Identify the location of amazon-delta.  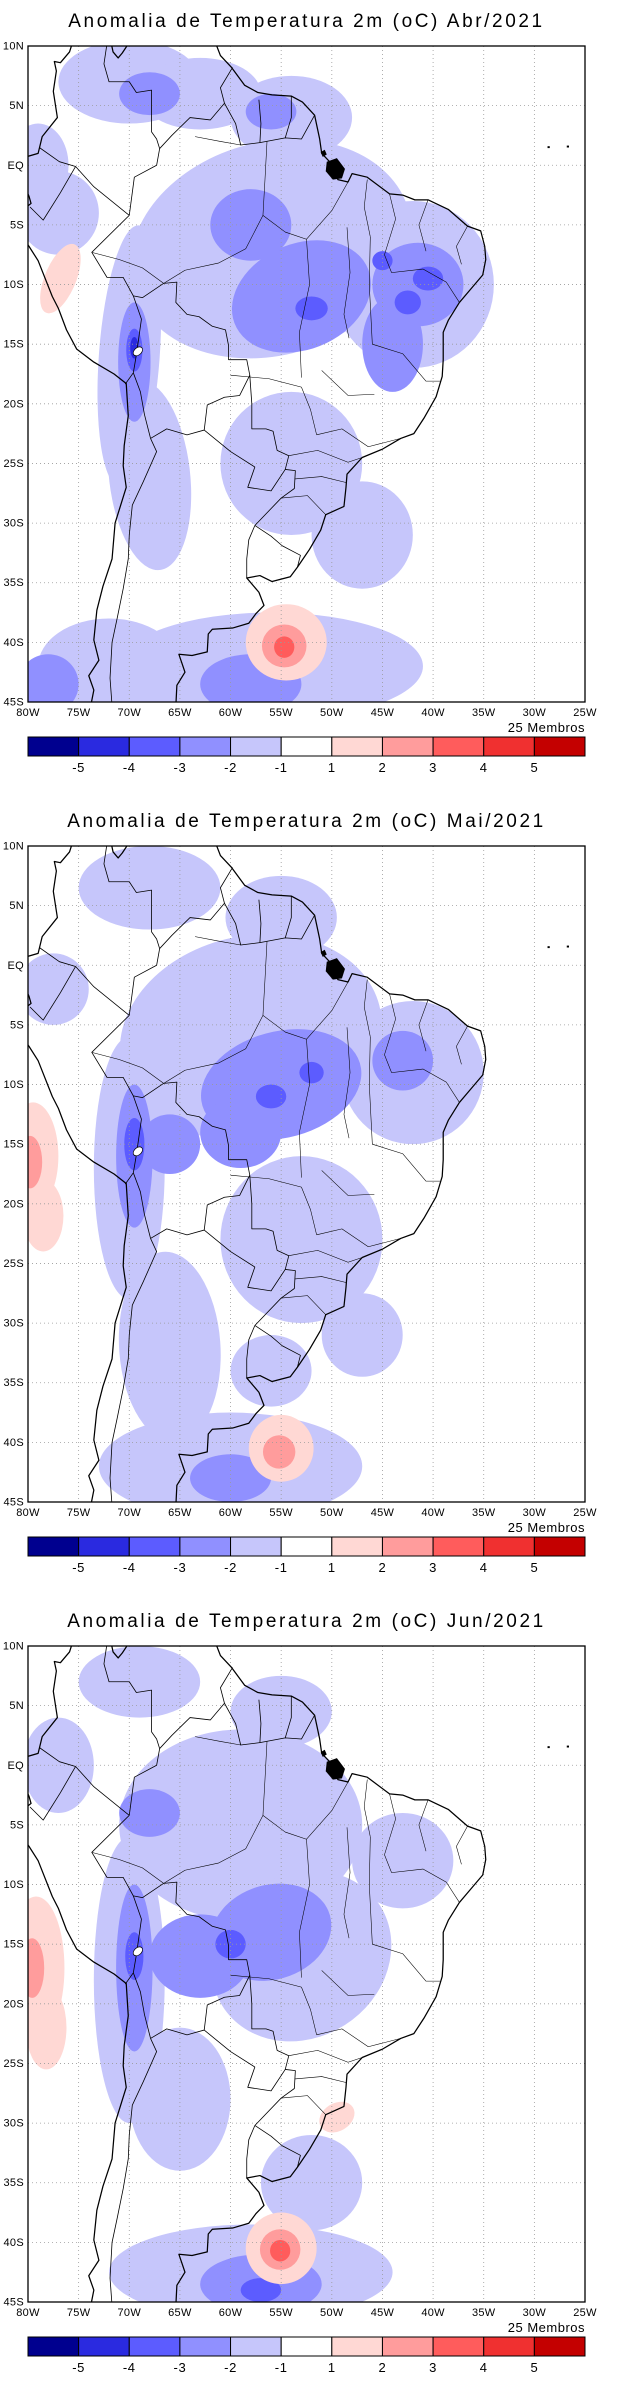
(323, 953).